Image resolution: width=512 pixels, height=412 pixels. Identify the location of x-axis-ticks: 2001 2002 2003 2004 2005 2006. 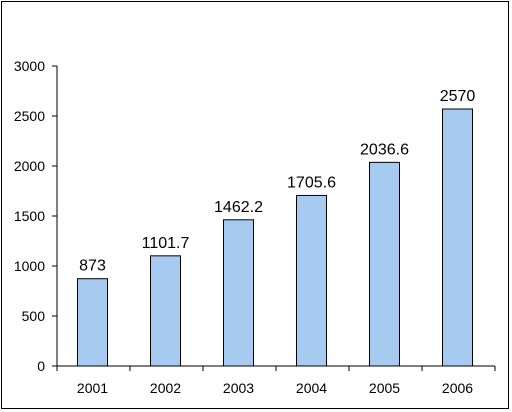
(276, 381).